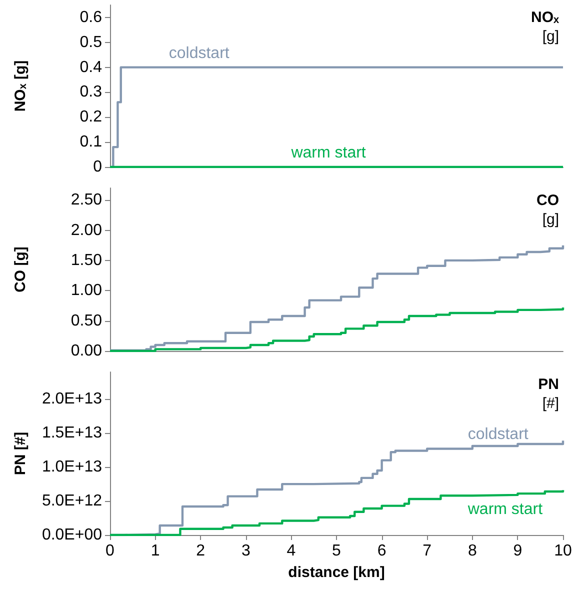 Image resolution: width=579 pixels, height=591 pixels. Describe the element at coordinates (336, 572) in the screenshot. I see `x-axis-title: distance [km]` at that location.